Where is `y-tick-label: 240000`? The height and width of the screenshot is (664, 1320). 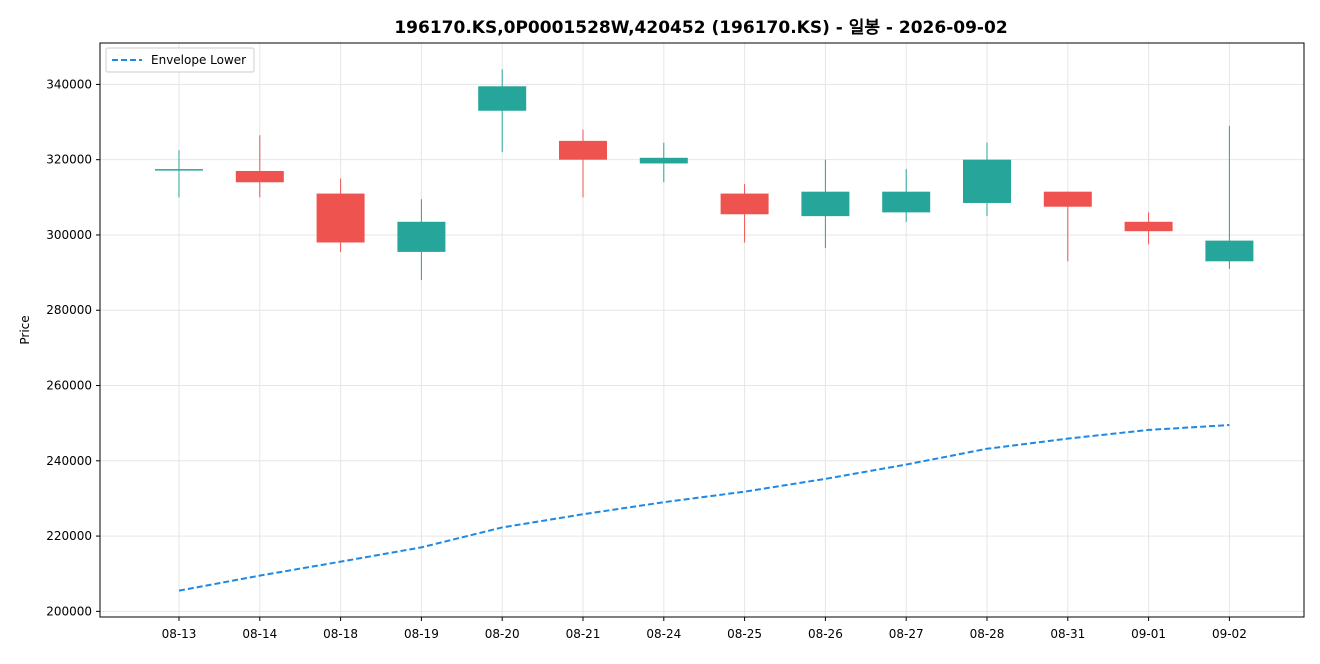 y-tick-label: 240000 is located at coordinates (69, 461).